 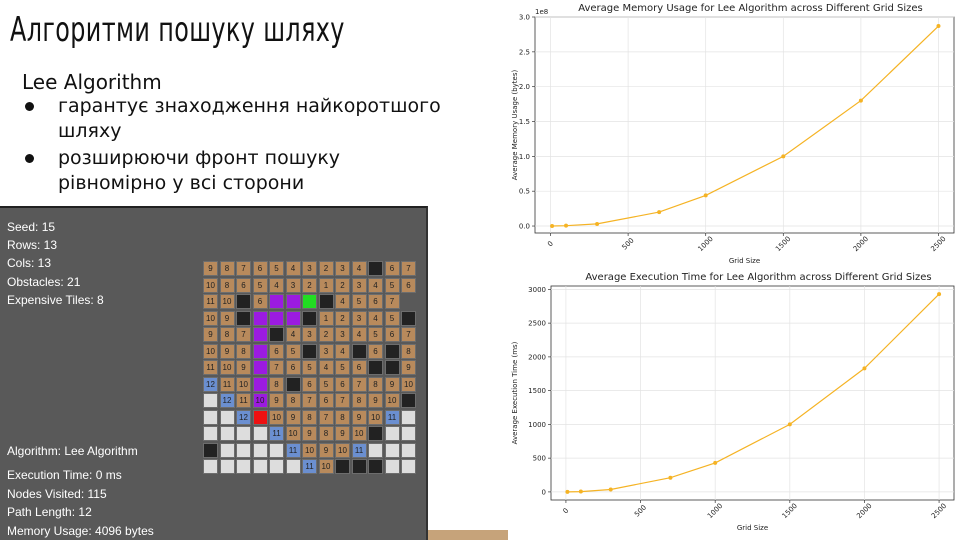 I want to click on bullet-item: гарантує знаходження найкоротшого шляху, so click(x=232, y=119).